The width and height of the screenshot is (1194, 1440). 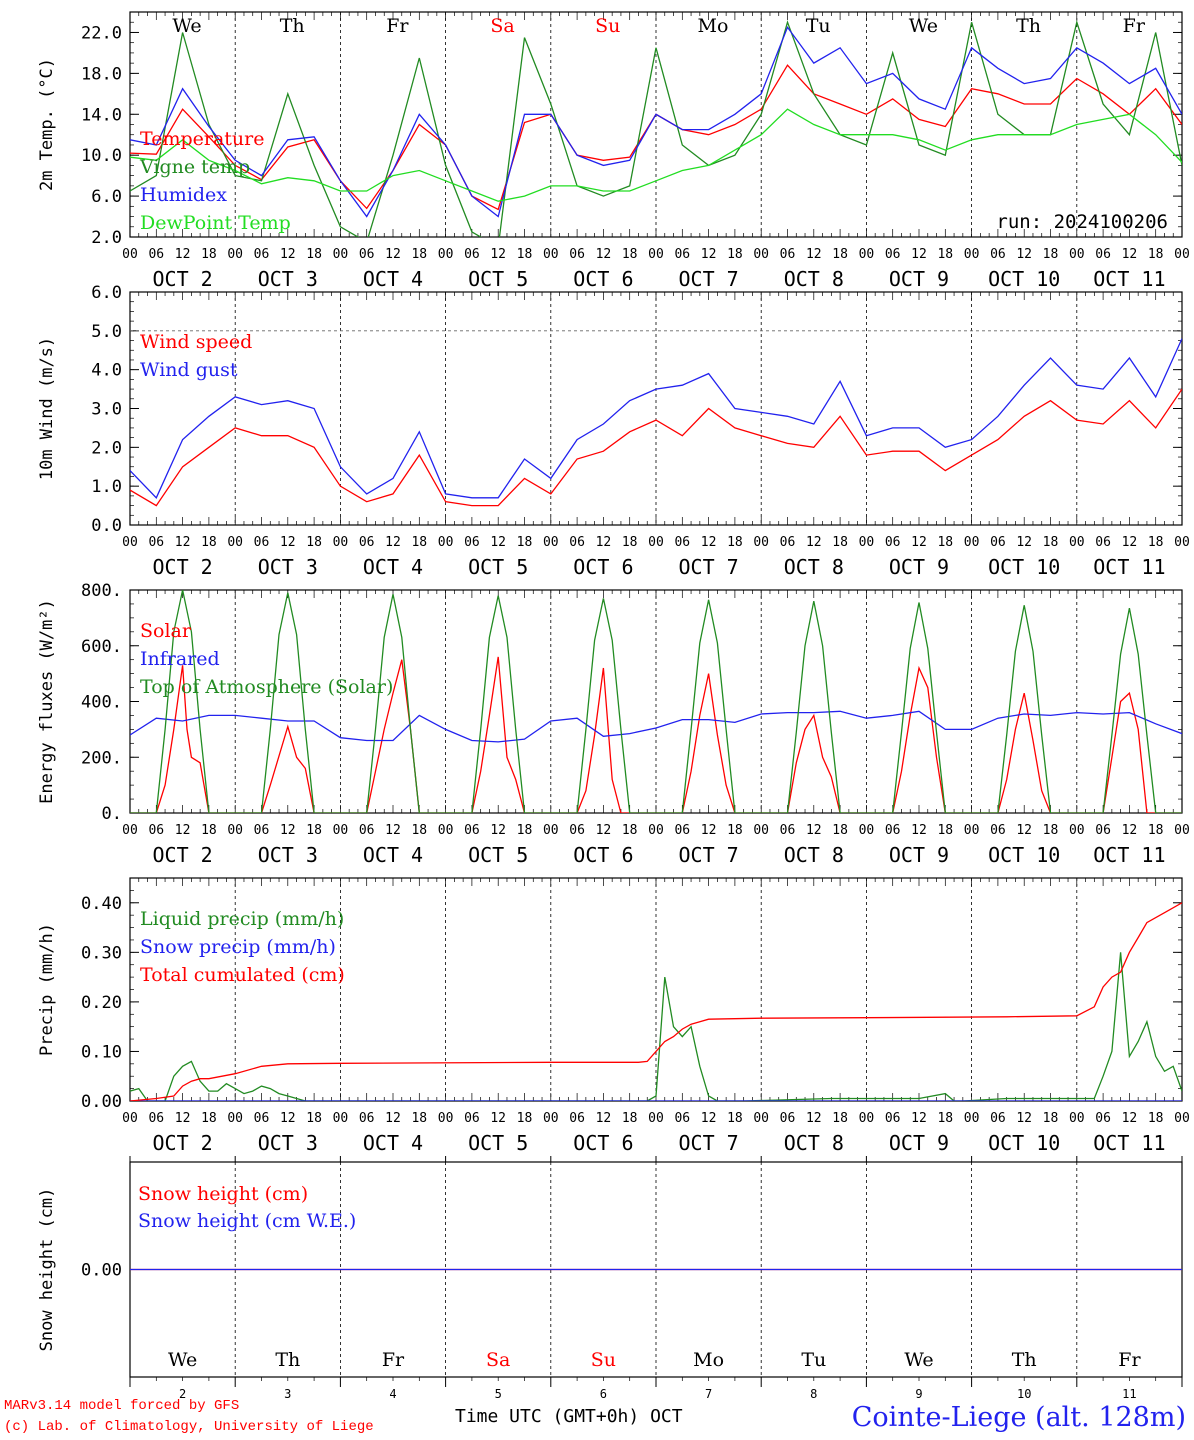 What do you see at coordinates (238, 947) in the screenshot?
I see `legend-entry: Snow precip (mm/h)` at bounding box center [238, 947].